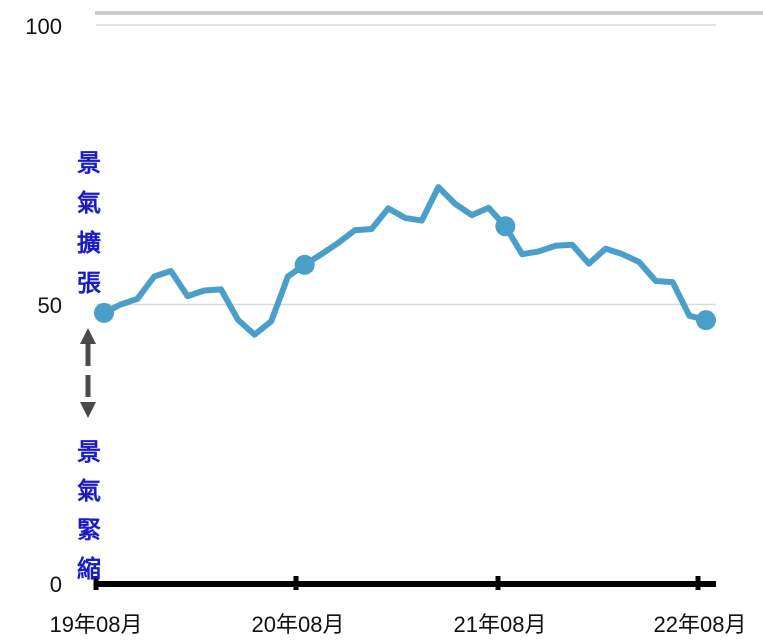  What do you see at coordinates (96, 624) in the screenshot?
I see `x-tick-label: 19年08月` at bounding box center [96, 624].